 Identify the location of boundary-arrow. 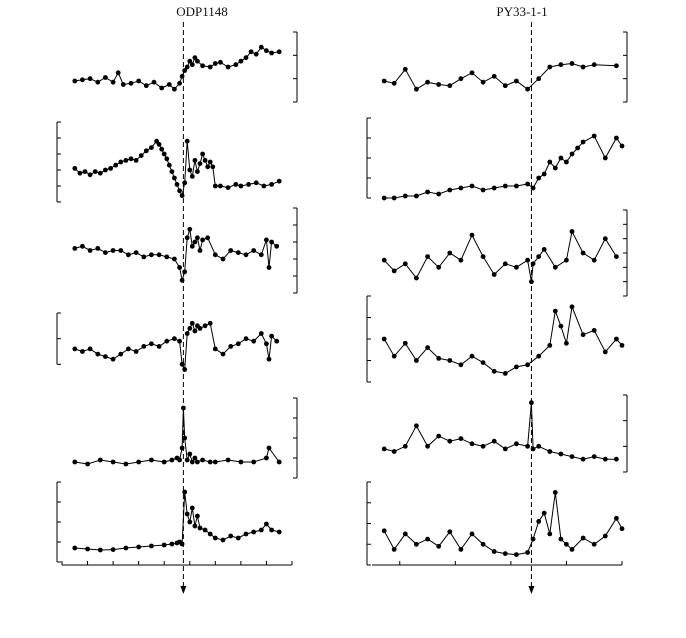
(183, 590).